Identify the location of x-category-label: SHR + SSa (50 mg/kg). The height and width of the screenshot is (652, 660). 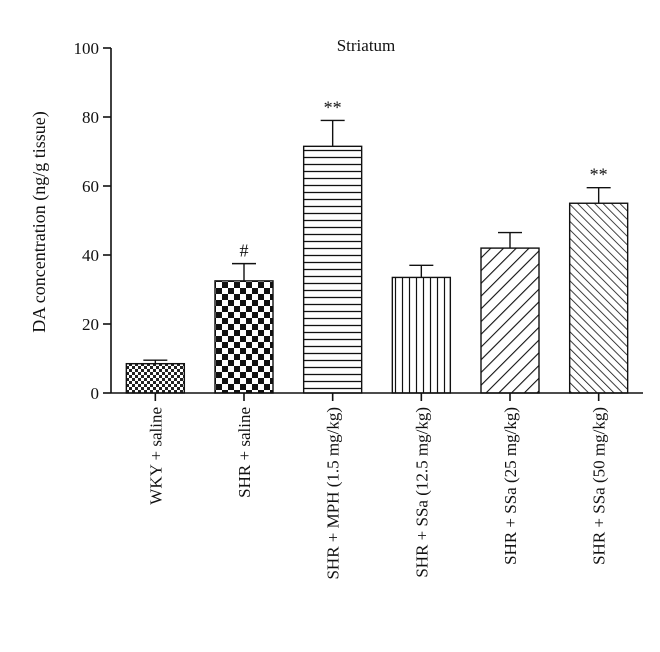
(599, 486).